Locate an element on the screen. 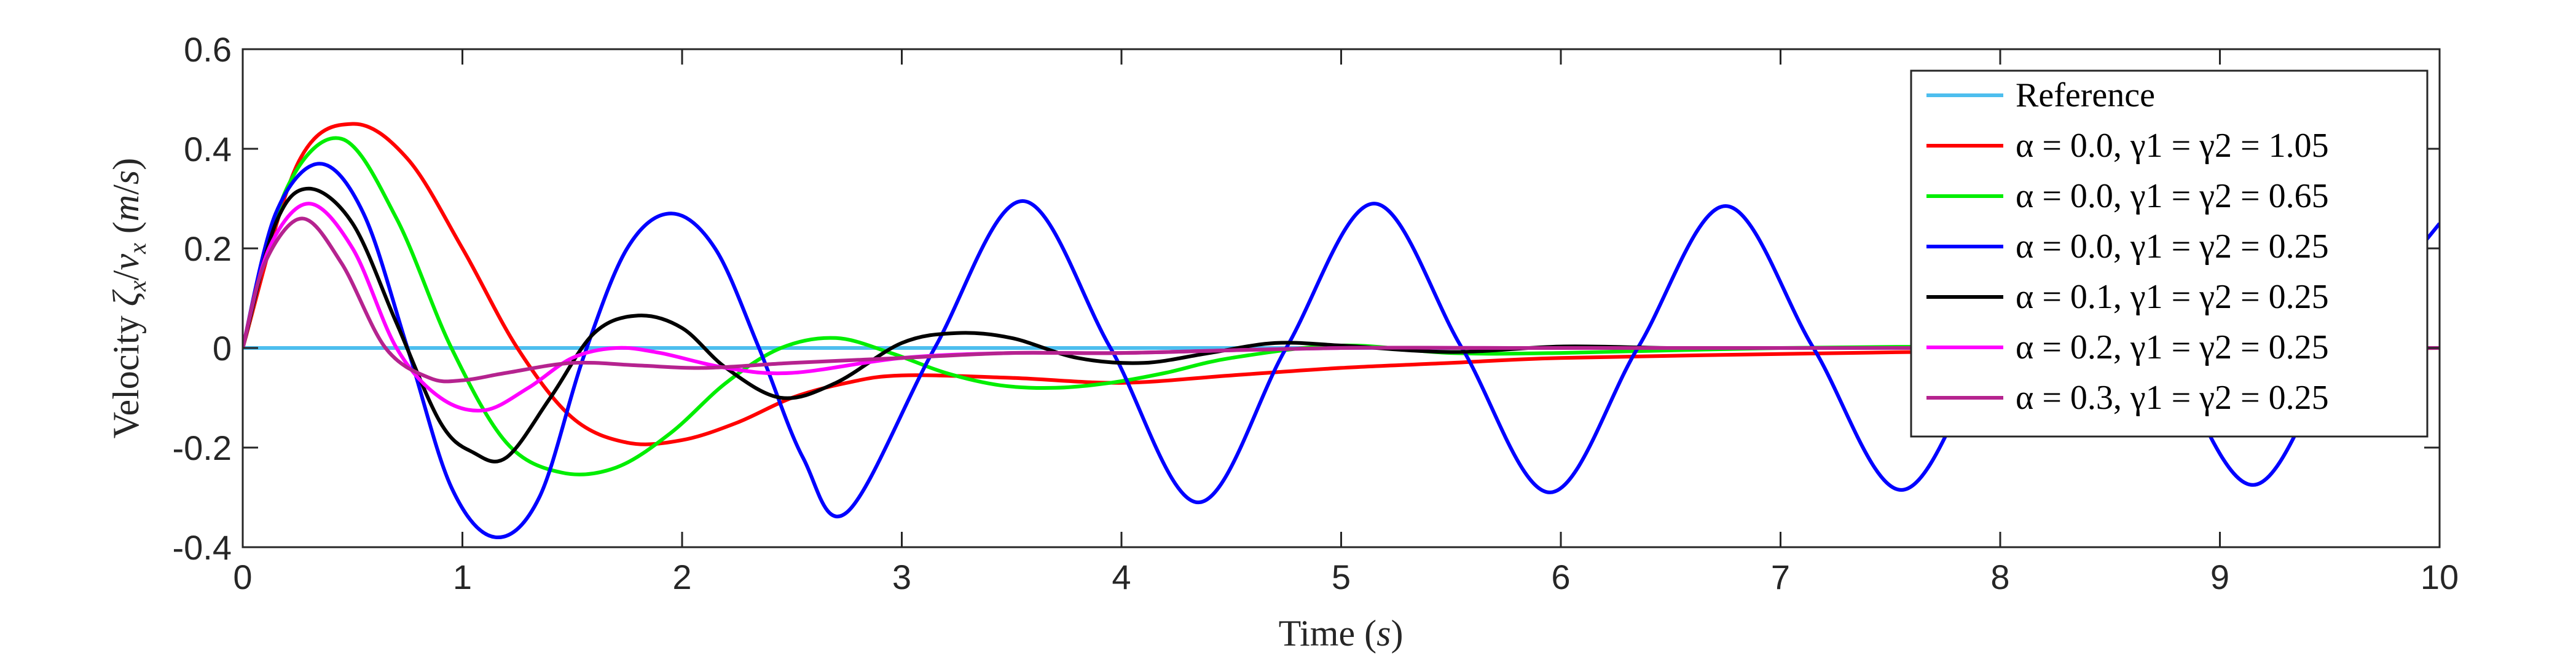 Image resolution: width=2576 pixels, height=664 pixels. y-axis-label-word: Velocity is located at coordinates (126, 372).